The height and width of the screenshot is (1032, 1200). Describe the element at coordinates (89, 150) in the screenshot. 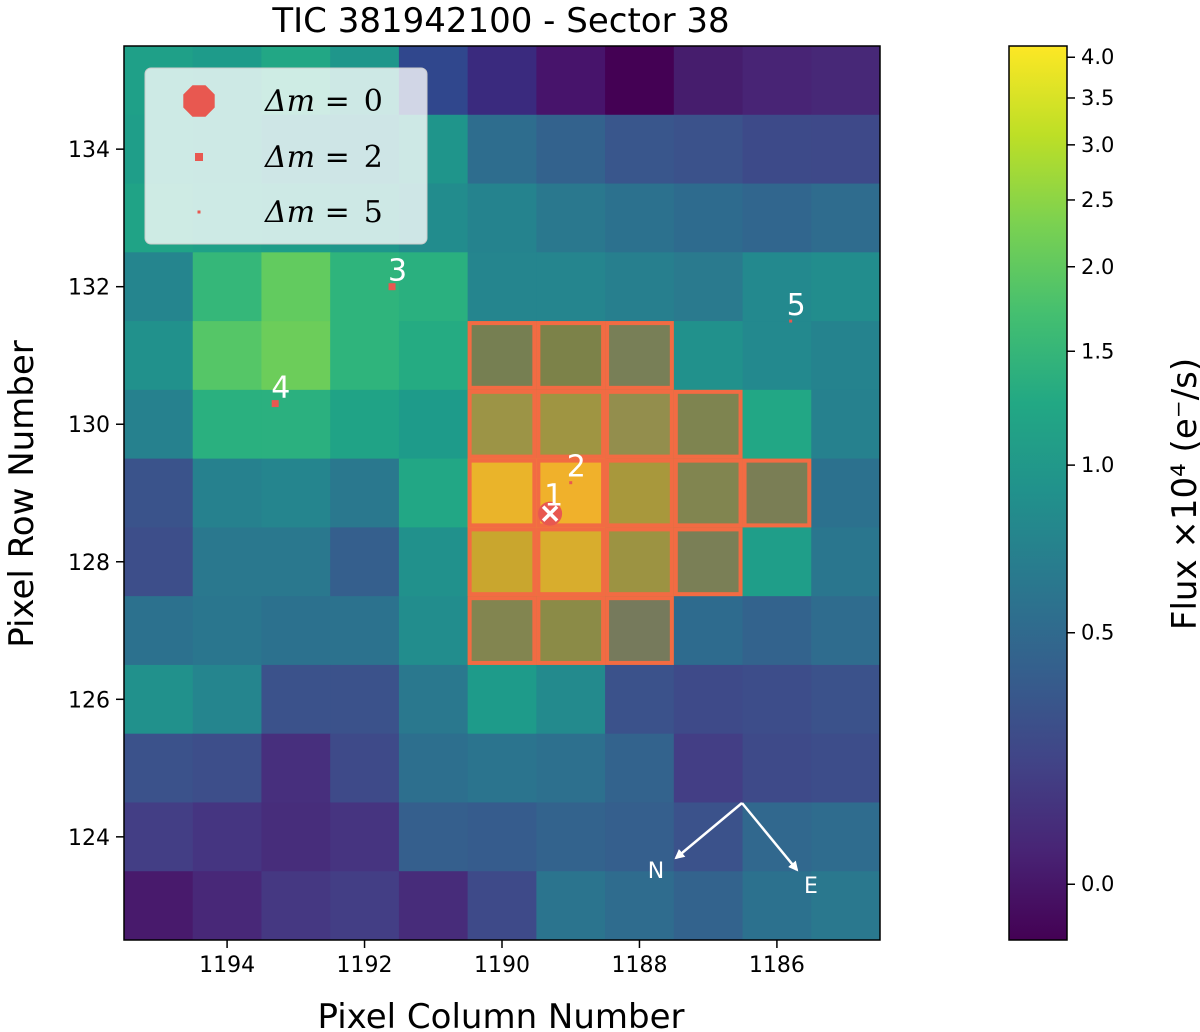

I see `y-tick-label: 134` at that location.